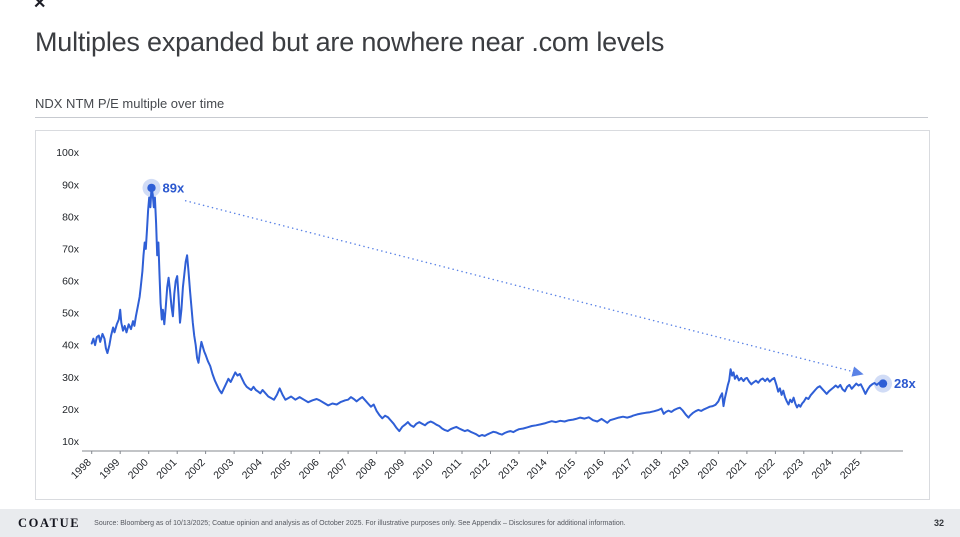 The image size is (960, 537). I want to click on svg-text: 2007, so click(337, 469).